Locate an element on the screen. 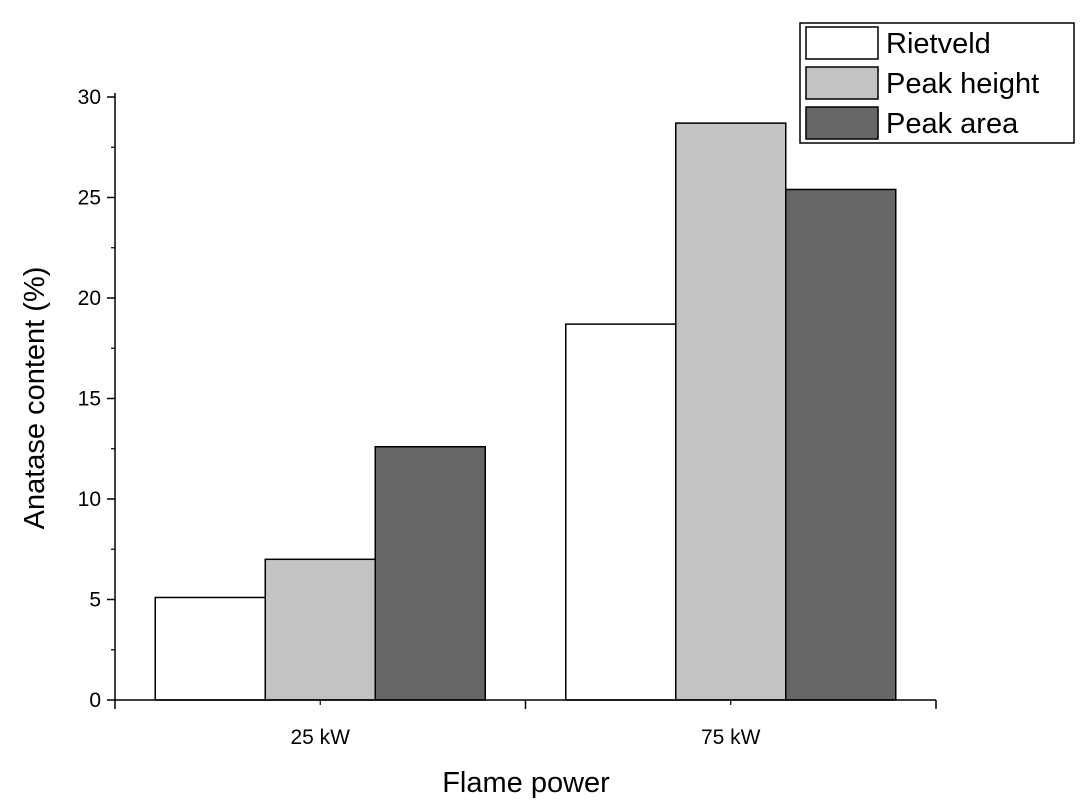 This screenshot has height=804, width=1083. bar-rietveld-25-kw is located at coordinates (210, 648).